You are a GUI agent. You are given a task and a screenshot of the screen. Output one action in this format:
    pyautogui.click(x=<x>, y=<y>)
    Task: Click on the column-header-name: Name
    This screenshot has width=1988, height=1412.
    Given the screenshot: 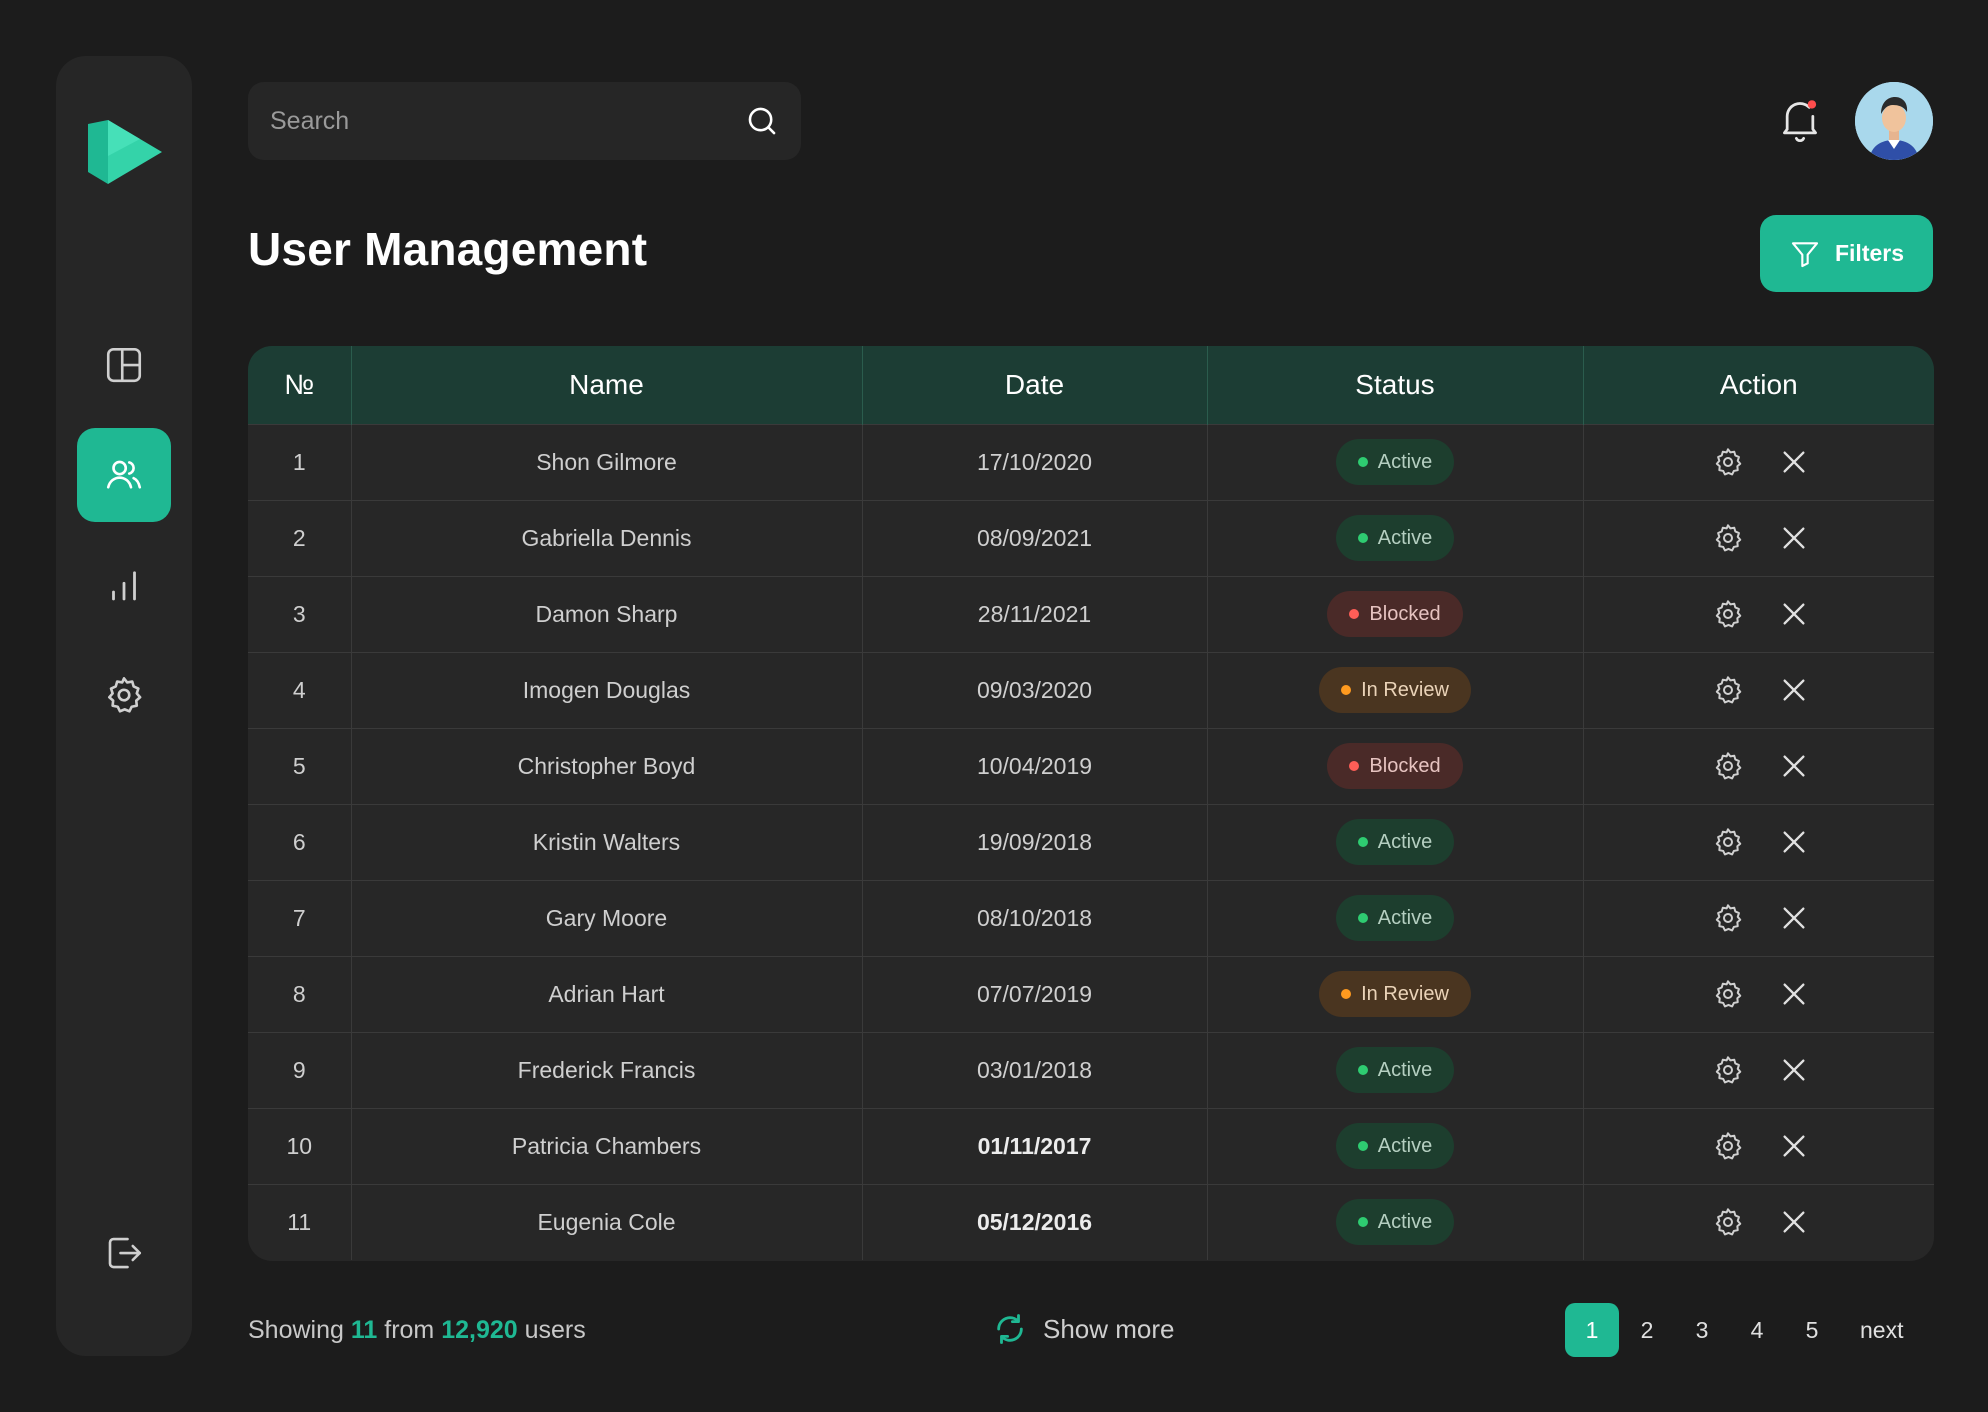 What is the action you would take?
    pyautogui.click(x=607, y=385)
    